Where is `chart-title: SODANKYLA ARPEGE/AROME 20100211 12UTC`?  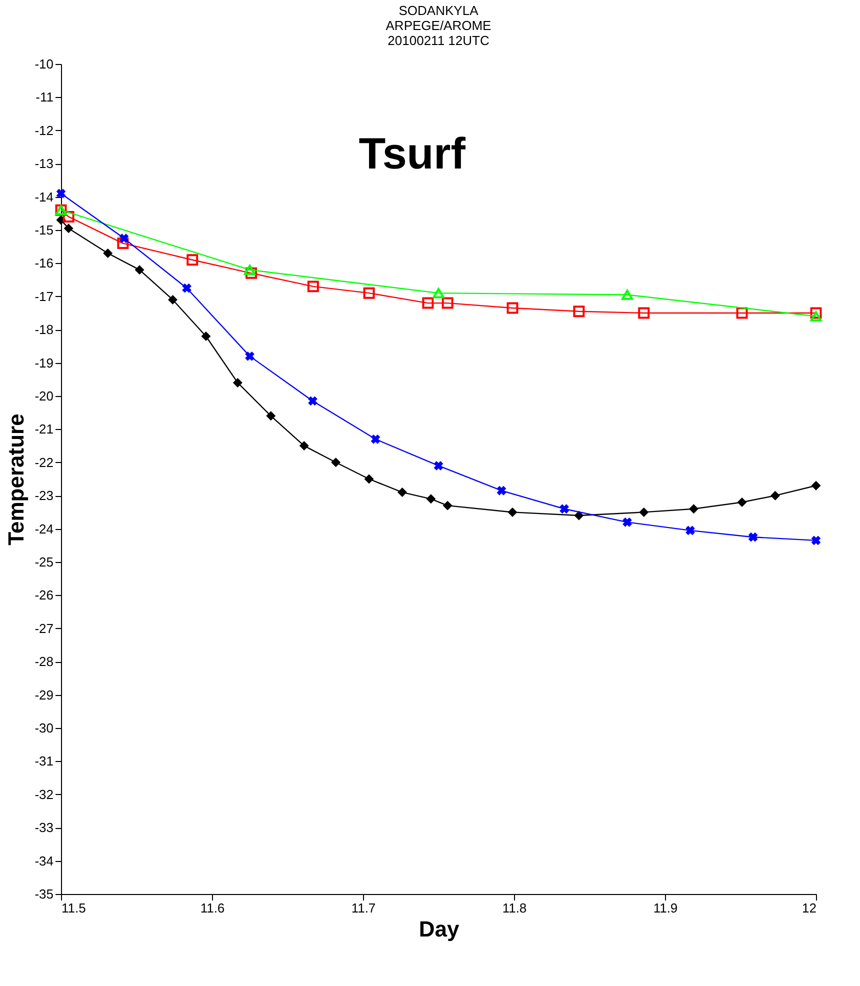
chart-title: SODANKYLA ARPEGE/AROME 20100211 12UTC is located at coordinates (439, 25).